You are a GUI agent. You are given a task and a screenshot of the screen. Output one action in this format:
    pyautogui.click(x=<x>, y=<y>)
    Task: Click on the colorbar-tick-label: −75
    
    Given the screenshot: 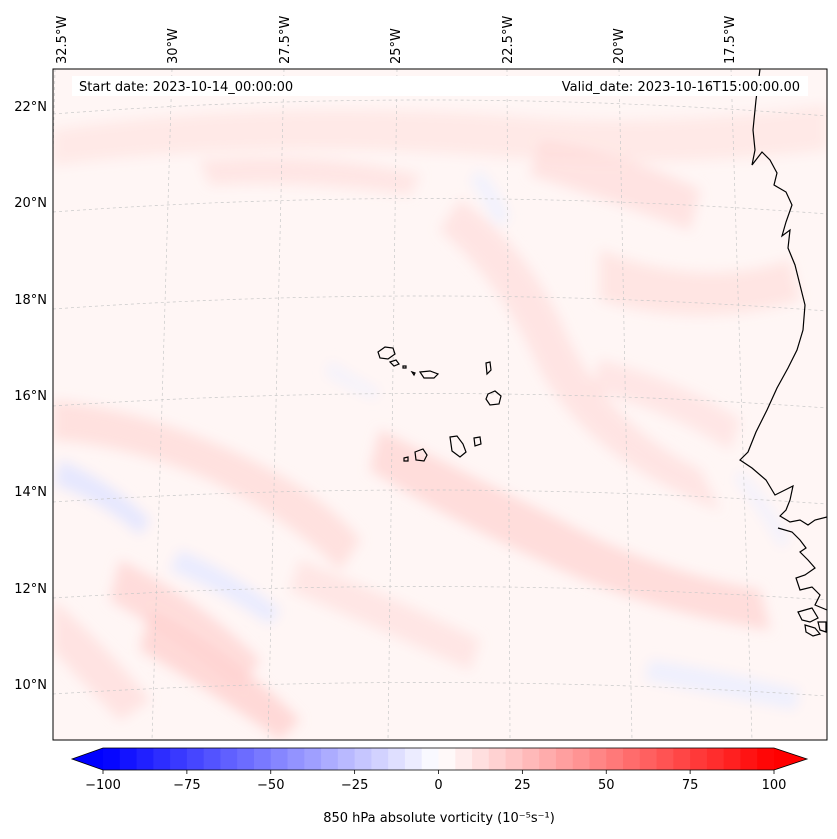 What is the action you would take?
    pyautogui.click(x=186, y=785)
    